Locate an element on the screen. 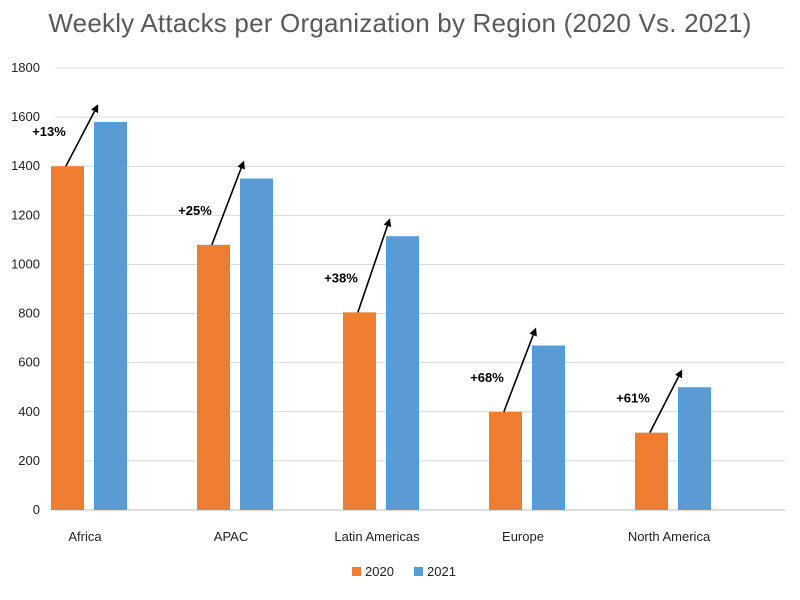  x-category-label: Latin Americas is located at coordinates (377, 536).